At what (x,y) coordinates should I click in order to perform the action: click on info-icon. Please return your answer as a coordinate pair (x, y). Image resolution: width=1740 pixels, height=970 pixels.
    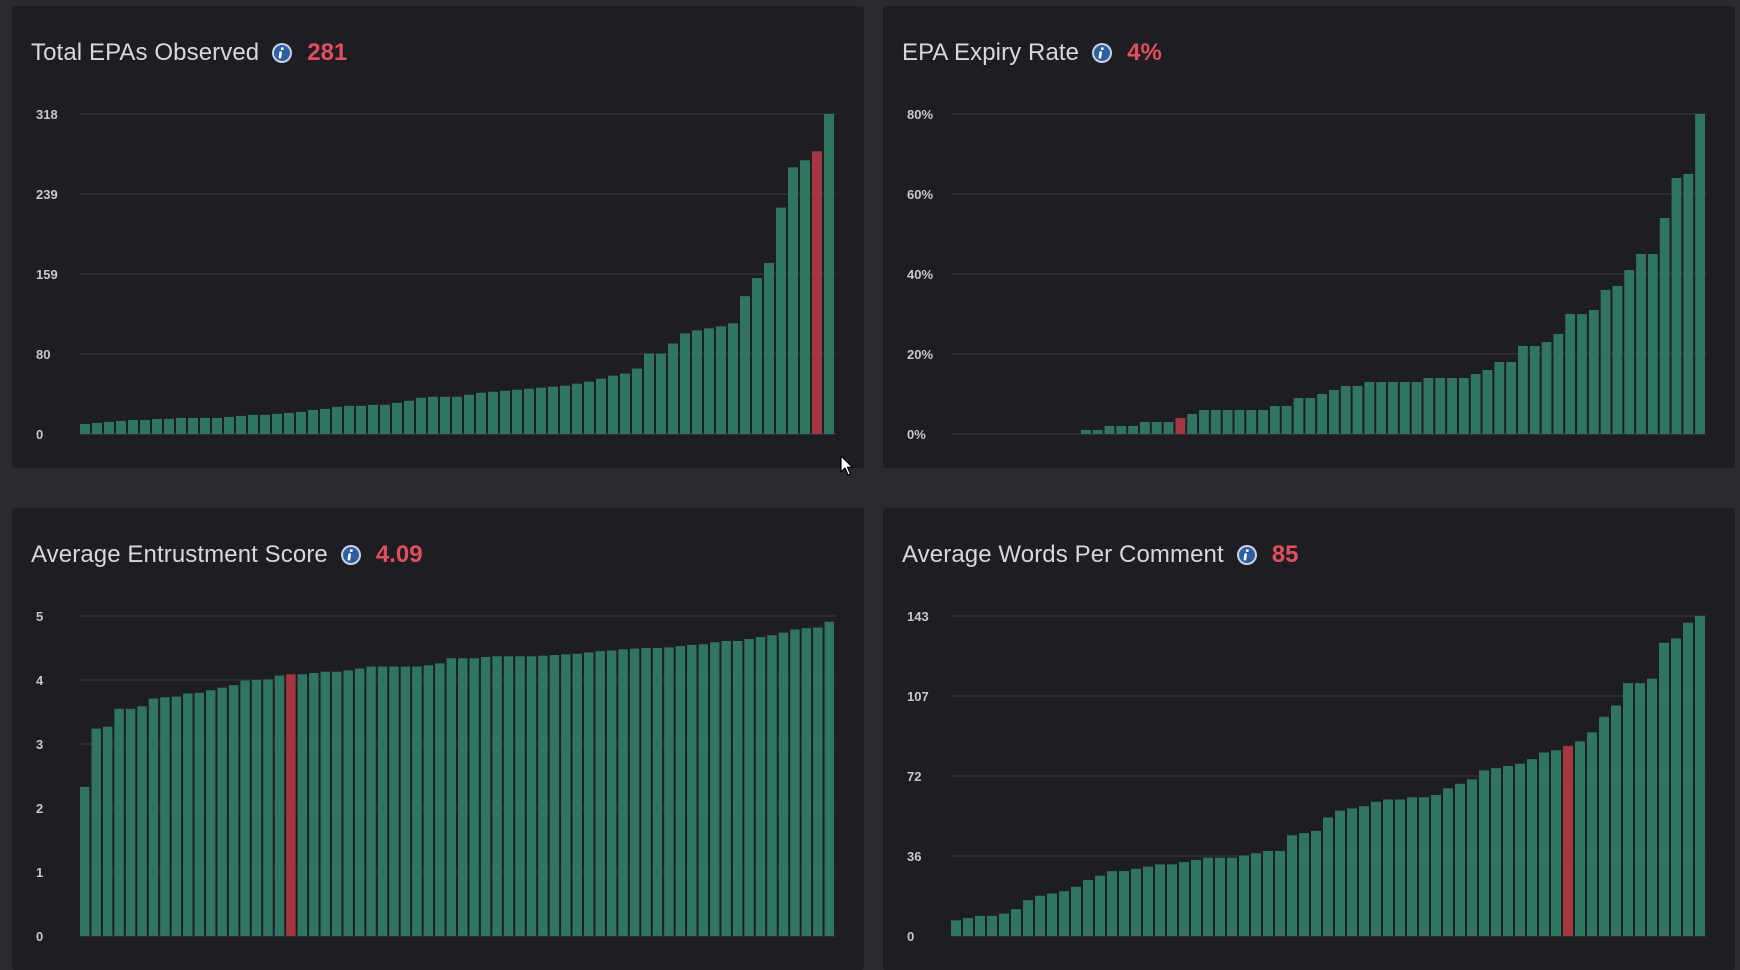
    Looking at the image, I should click on (282, 53).